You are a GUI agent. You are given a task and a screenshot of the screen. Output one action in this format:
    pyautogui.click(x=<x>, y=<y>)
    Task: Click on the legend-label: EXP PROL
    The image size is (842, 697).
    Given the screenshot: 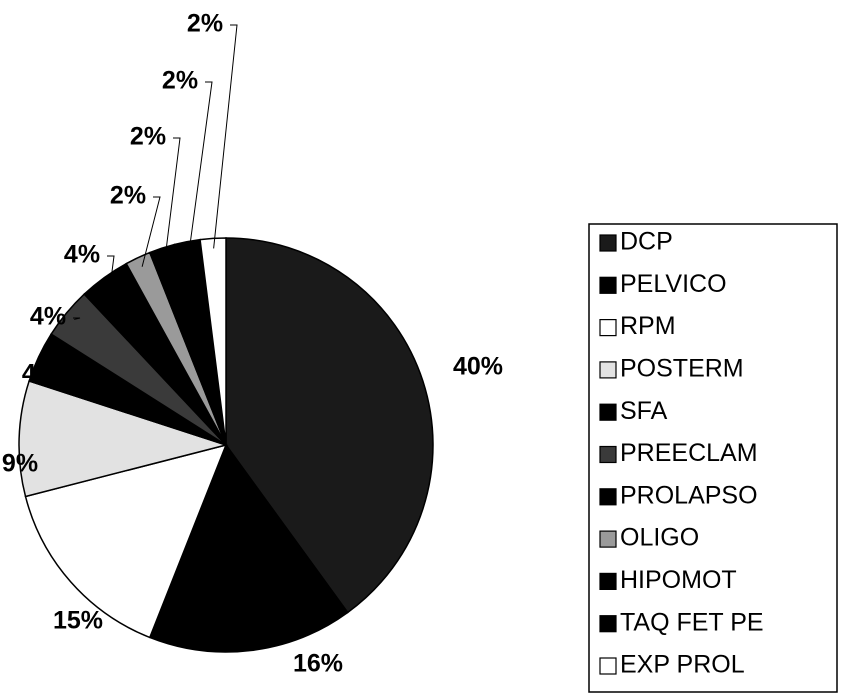 What is the action you would take?
    pyautogui.click(x=682, y=665)
    